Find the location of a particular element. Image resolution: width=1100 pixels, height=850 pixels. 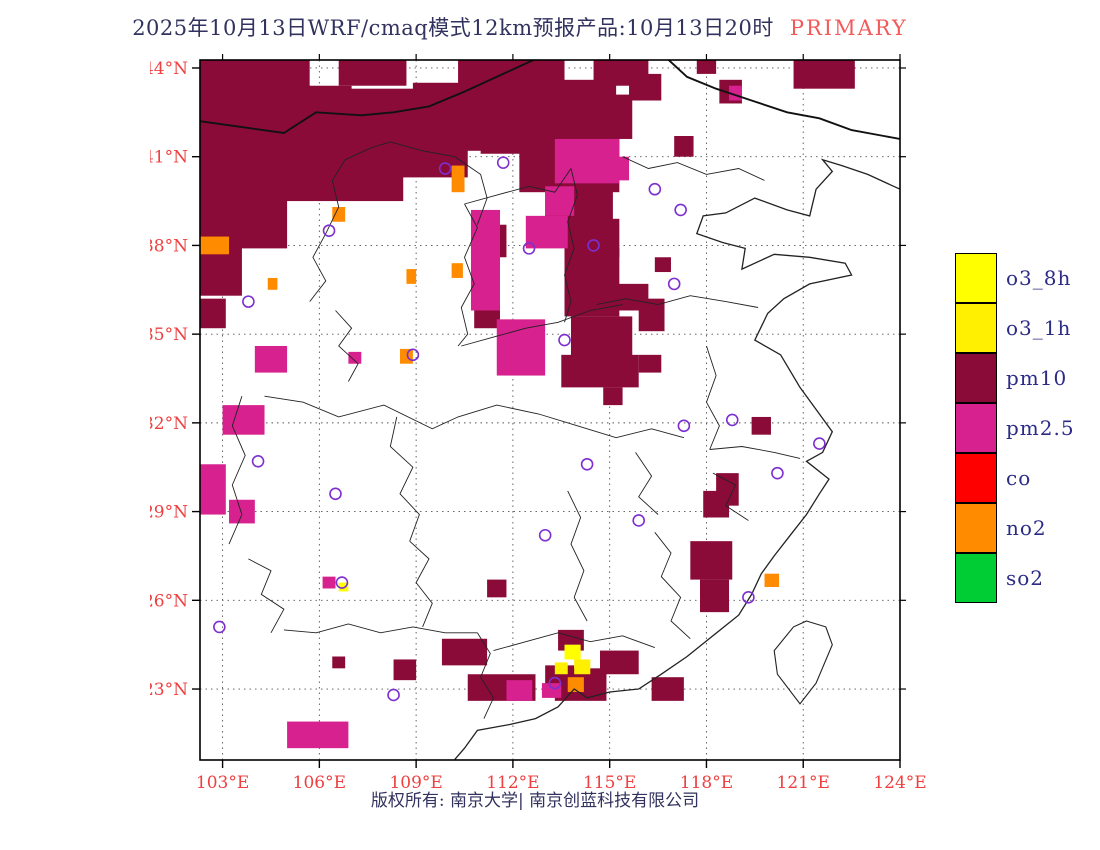

legend-item: pm10 is located at coordinates (1015, 377).